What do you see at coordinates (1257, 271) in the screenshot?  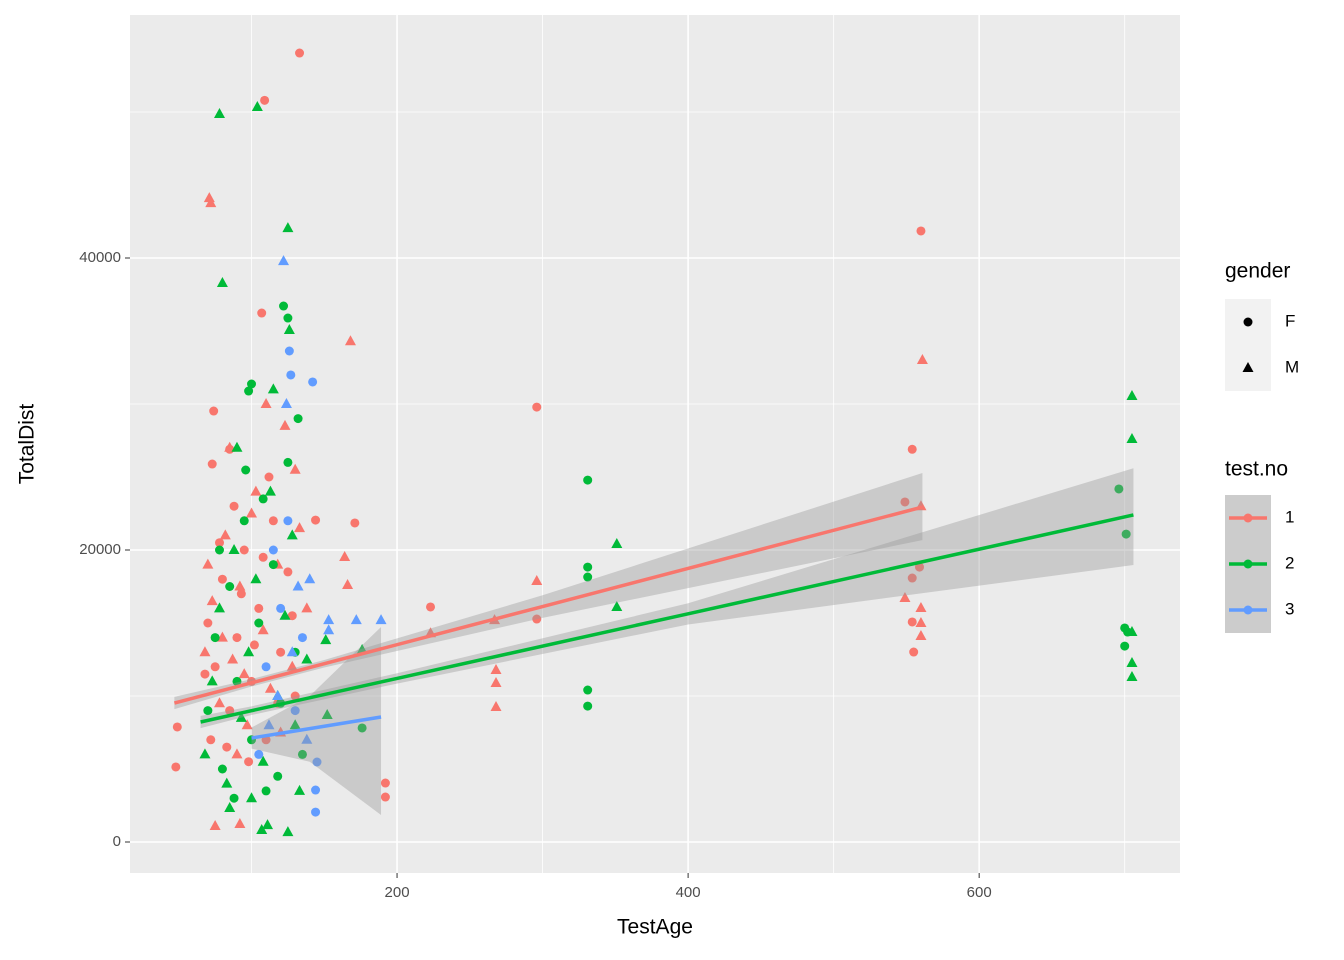 I see `legend-title: gender` at bounding box center [1257, 271].